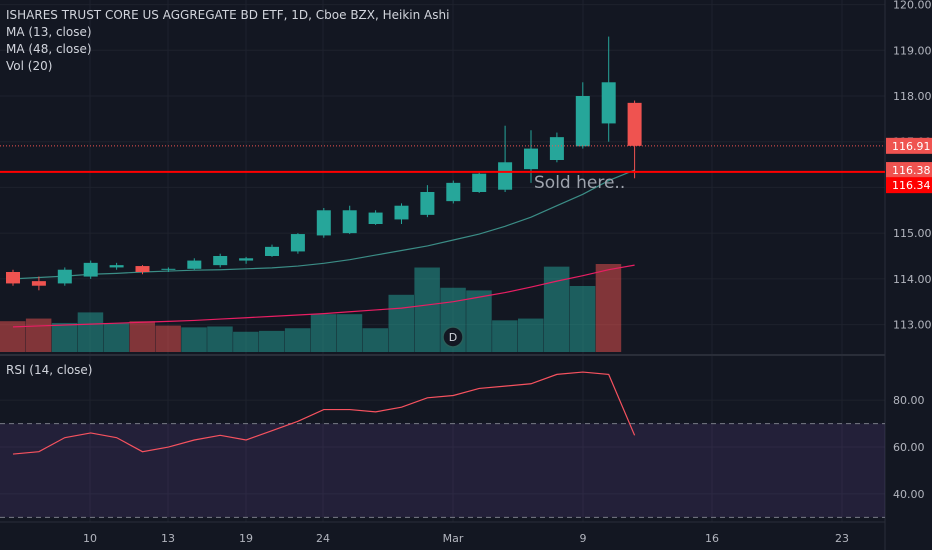  I want to click on time-tick-label: Mar, so click(453, 538).